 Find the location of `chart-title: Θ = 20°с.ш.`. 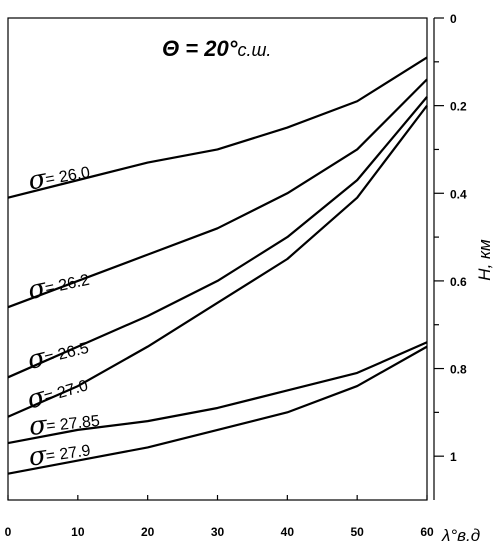

chart-title: Θ = 20°с.ш. is located at coordinates (216, 48).